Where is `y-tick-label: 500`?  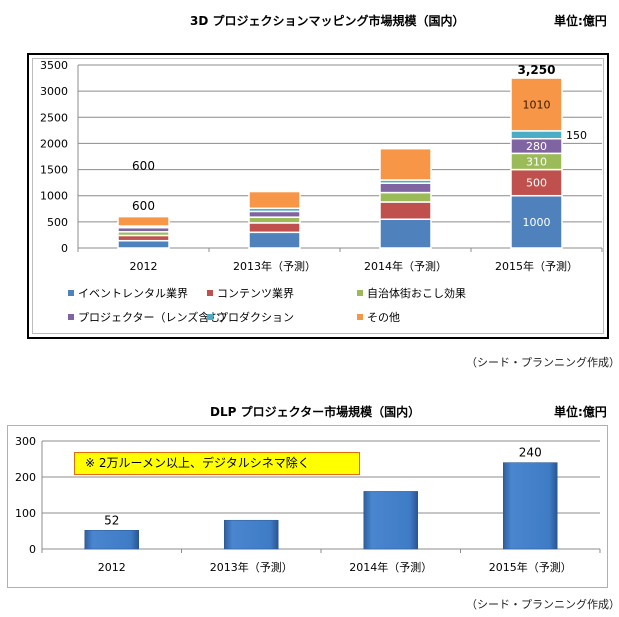 y-tick-label: 500 is located at coordinates (57, 222).